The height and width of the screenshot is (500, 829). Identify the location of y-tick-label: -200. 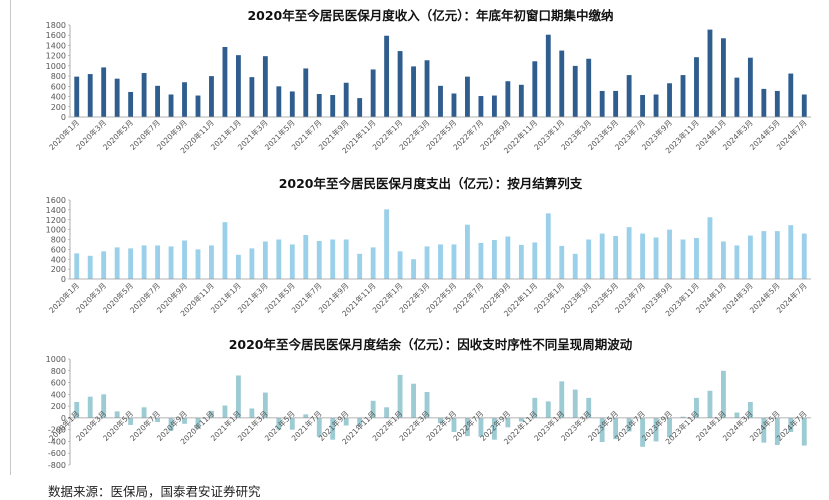
(57, 430).